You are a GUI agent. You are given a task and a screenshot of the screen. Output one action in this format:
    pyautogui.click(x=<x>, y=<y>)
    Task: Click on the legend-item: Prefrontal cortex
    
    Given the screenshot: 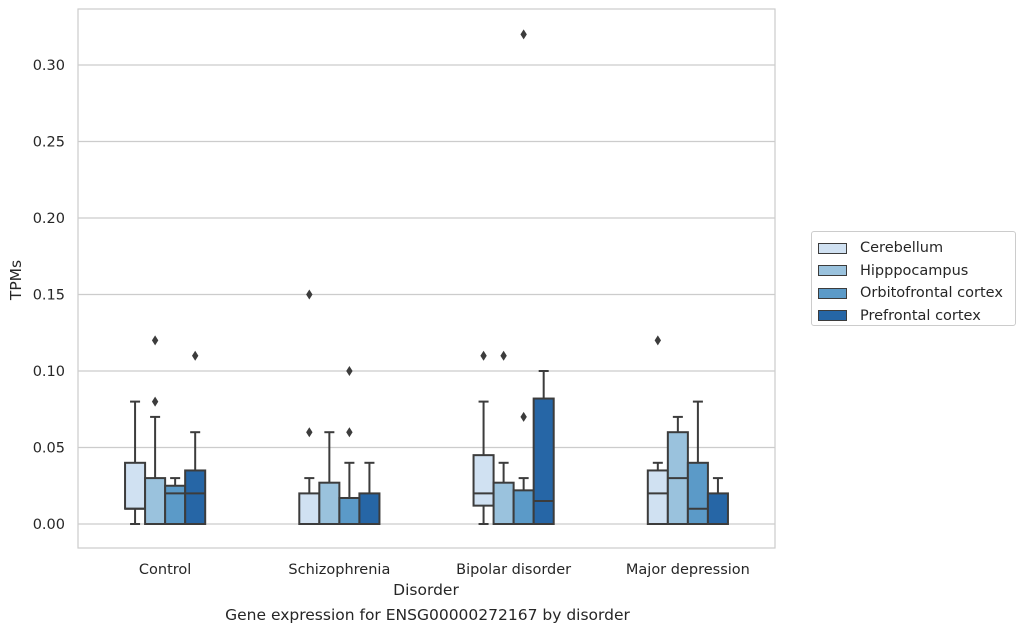 What is the action you would take?
    pyautogui.click(x=916, y=316)
    